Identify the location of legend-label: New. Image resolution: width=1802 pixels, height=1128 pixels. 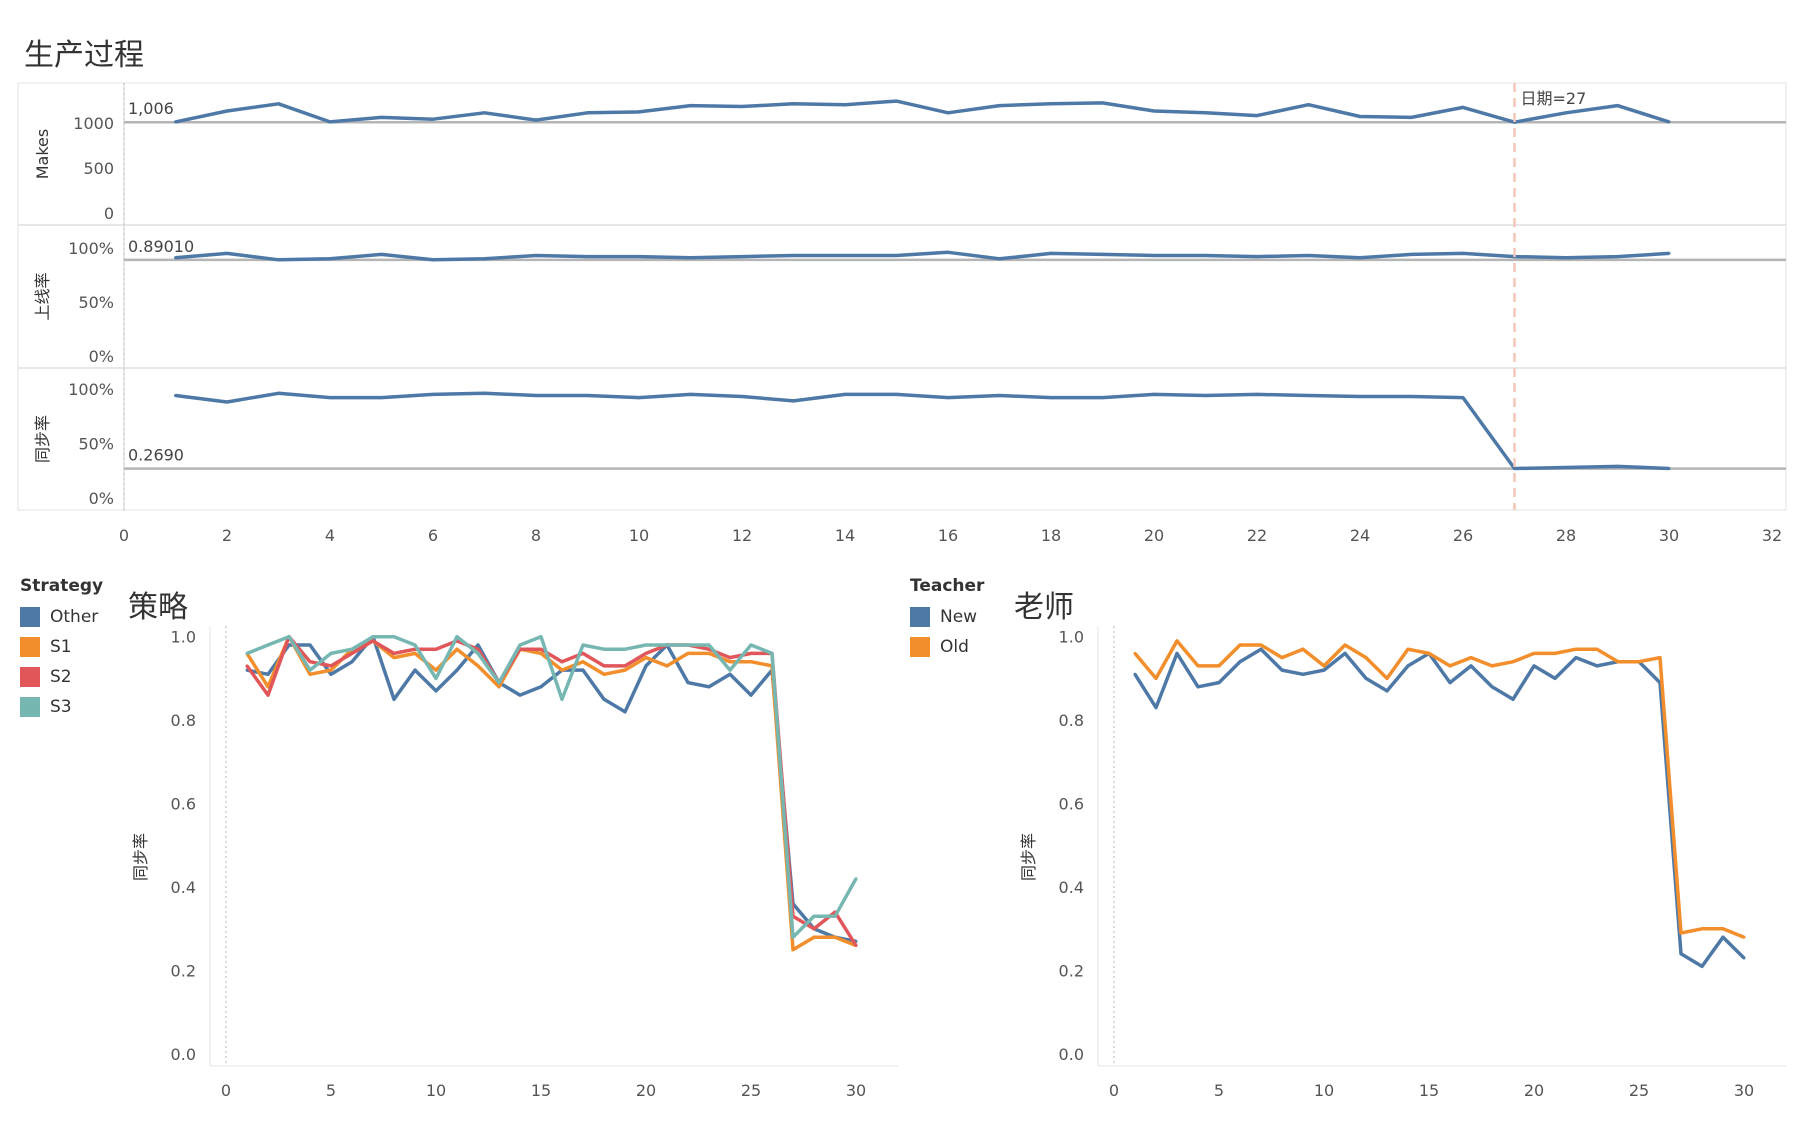
(959, 617).